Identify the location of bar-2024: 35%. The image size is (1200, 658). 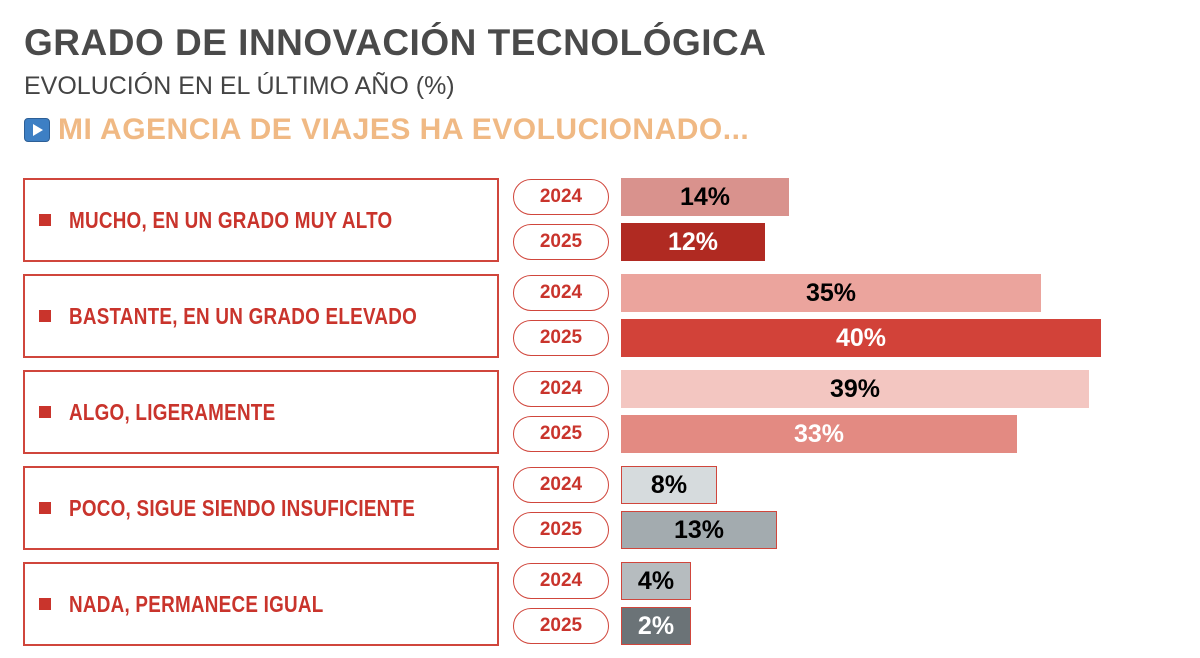
(831, 293).